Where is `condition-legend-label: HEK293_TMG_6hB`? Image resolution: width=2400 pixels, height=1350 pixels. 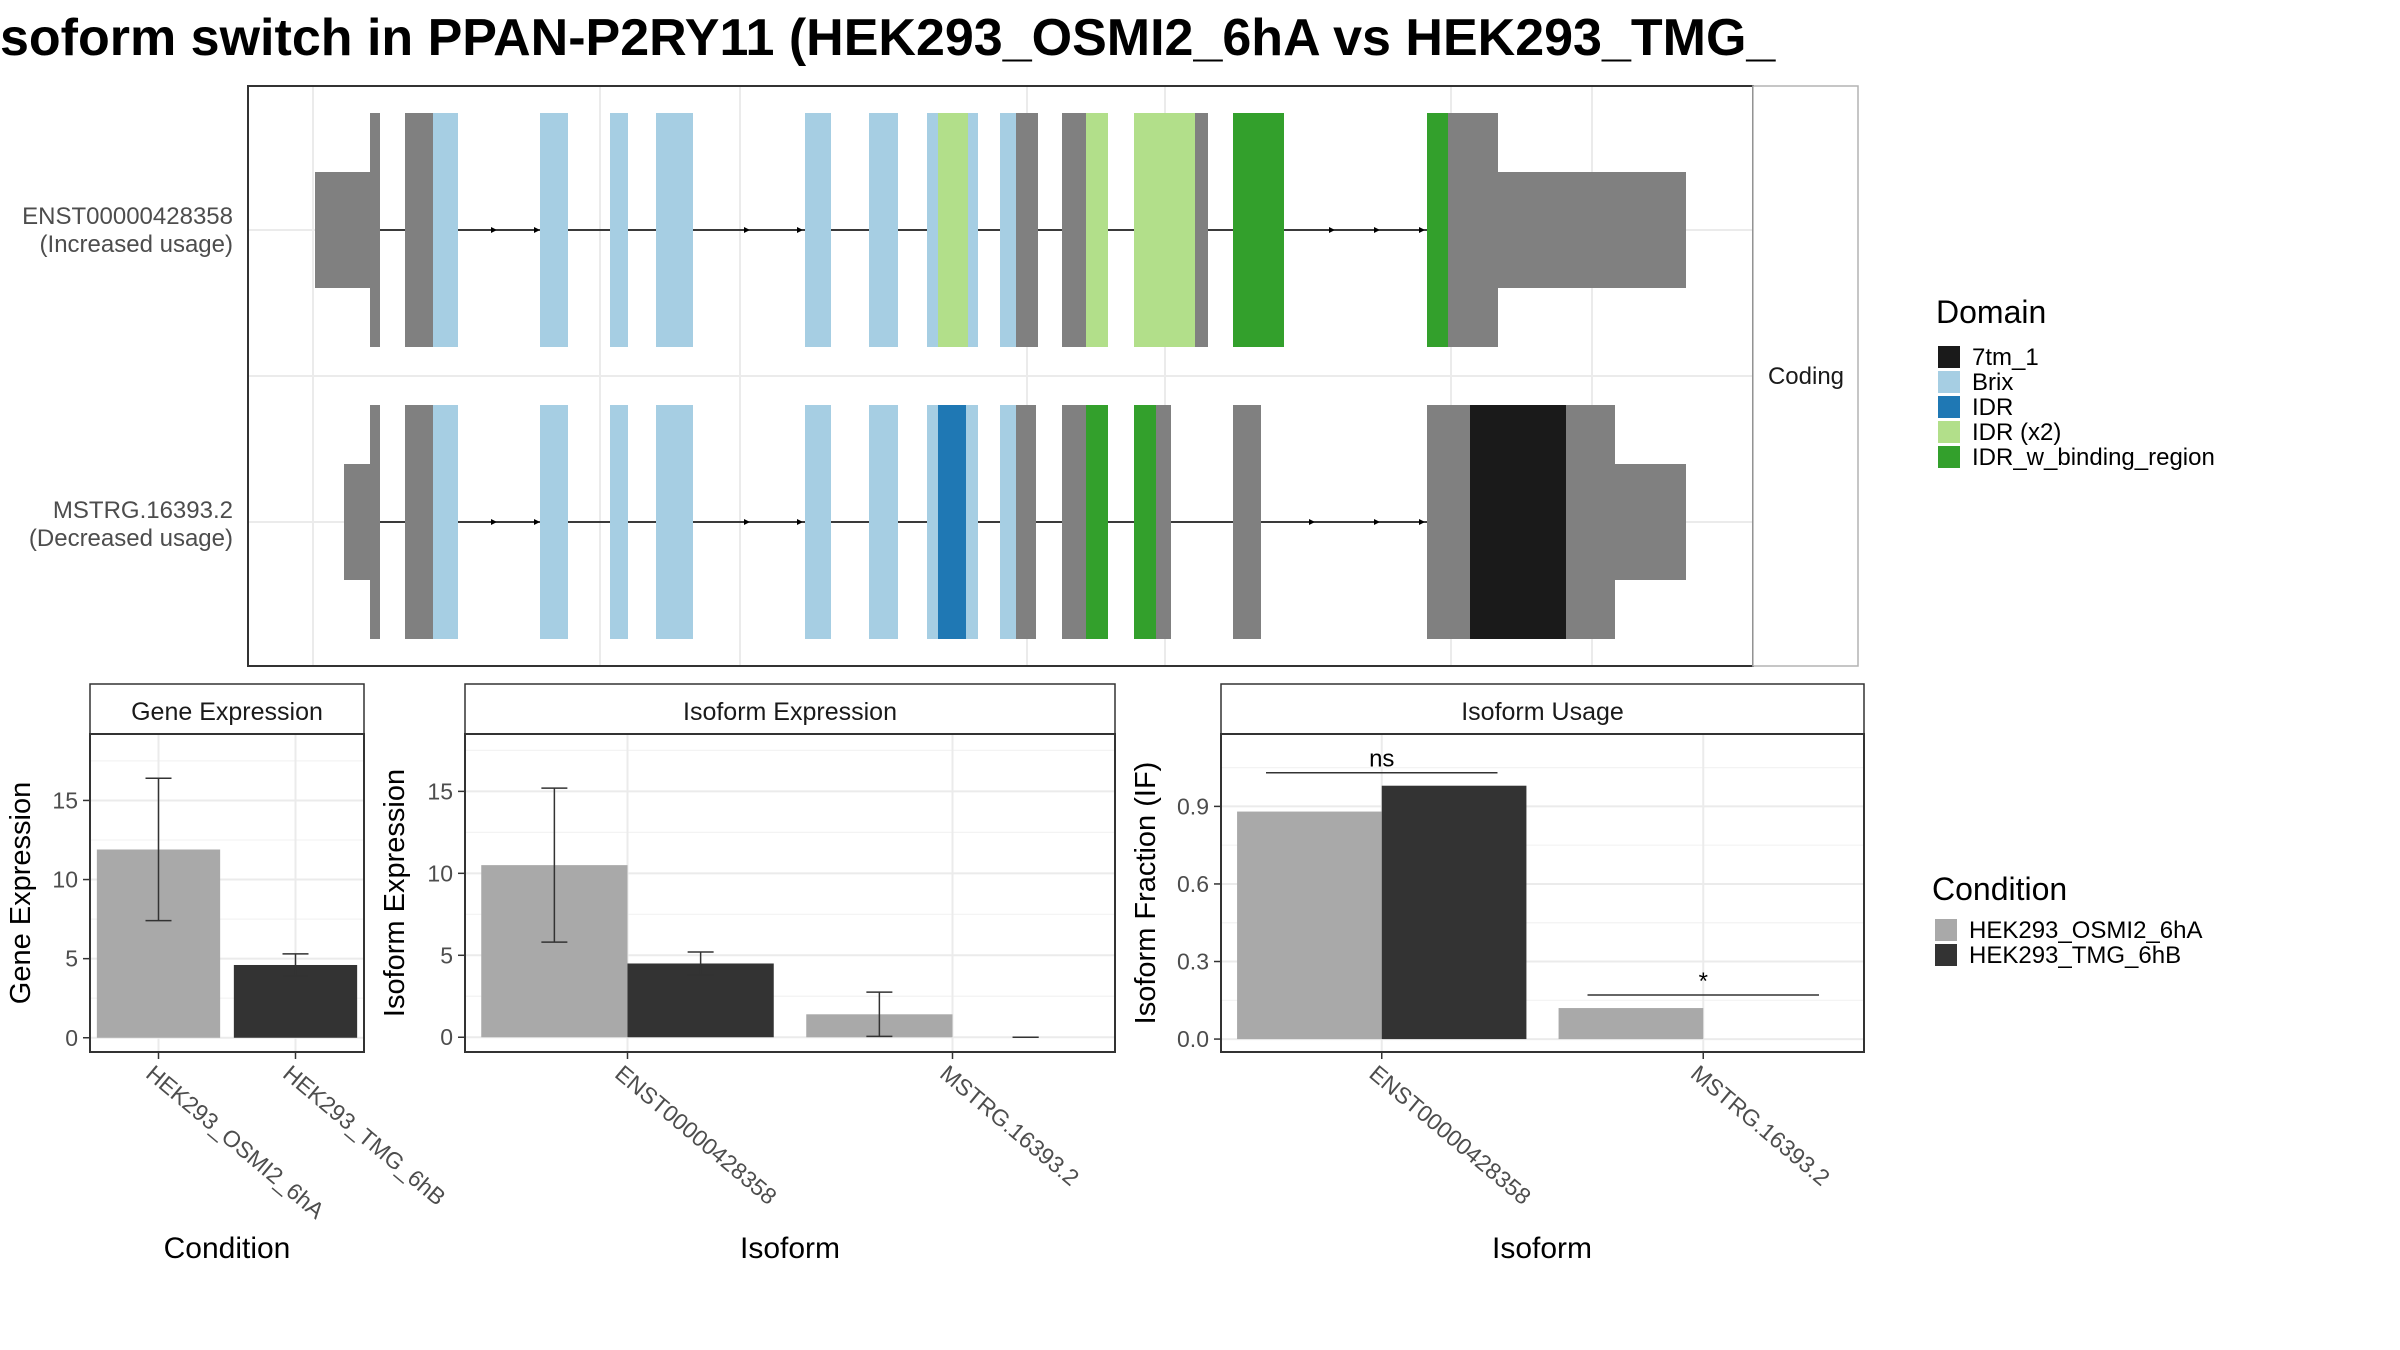 condition-legend-label: HEK293_TMG_6hB is located at coordinates (2075, 955).